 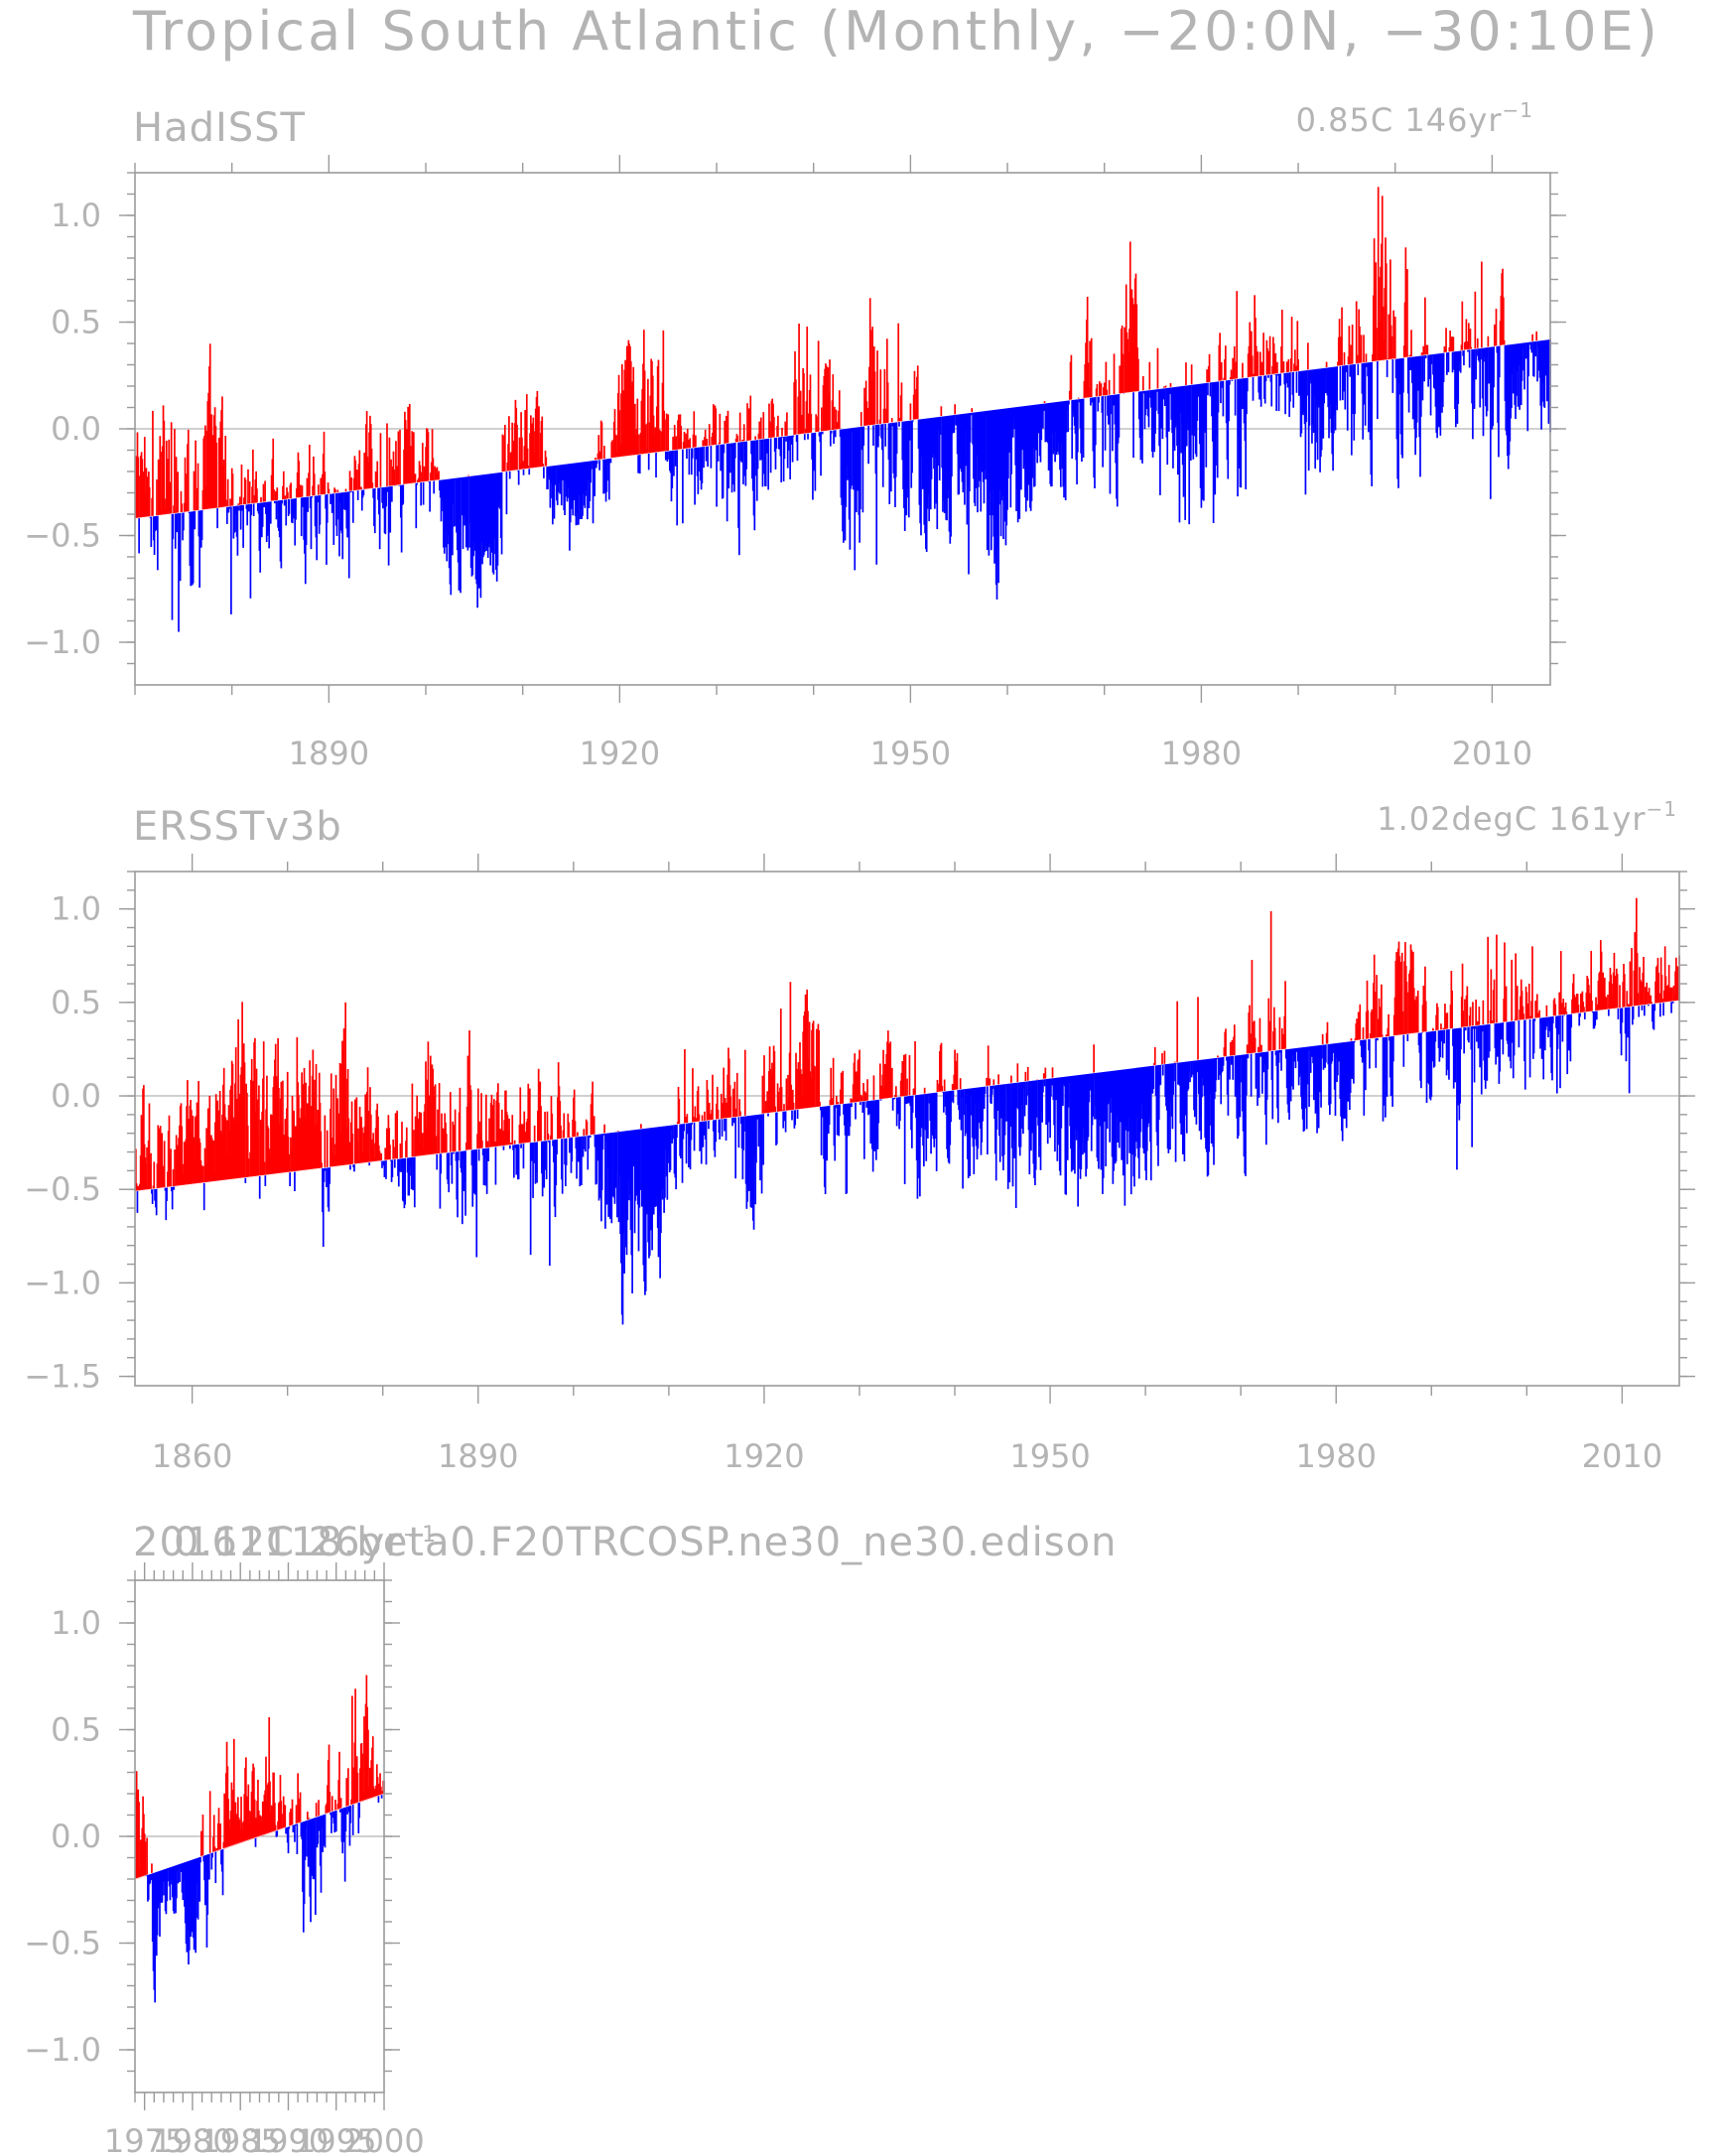 What do you see at coordinates (144, 2139) in the screenshot?
I see `x-tick-label: 1975` at bounding box center [144, 2139].